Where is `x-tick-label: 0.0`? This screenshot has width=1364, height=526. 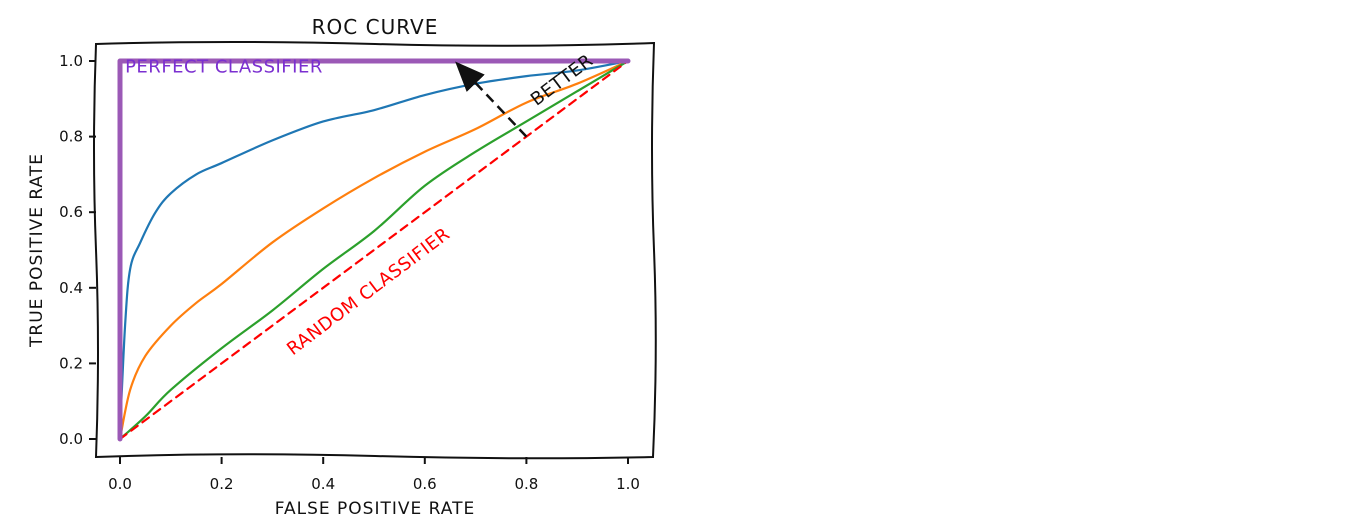
x-tick-label: 0.0 is located at coordinates (120, 484).